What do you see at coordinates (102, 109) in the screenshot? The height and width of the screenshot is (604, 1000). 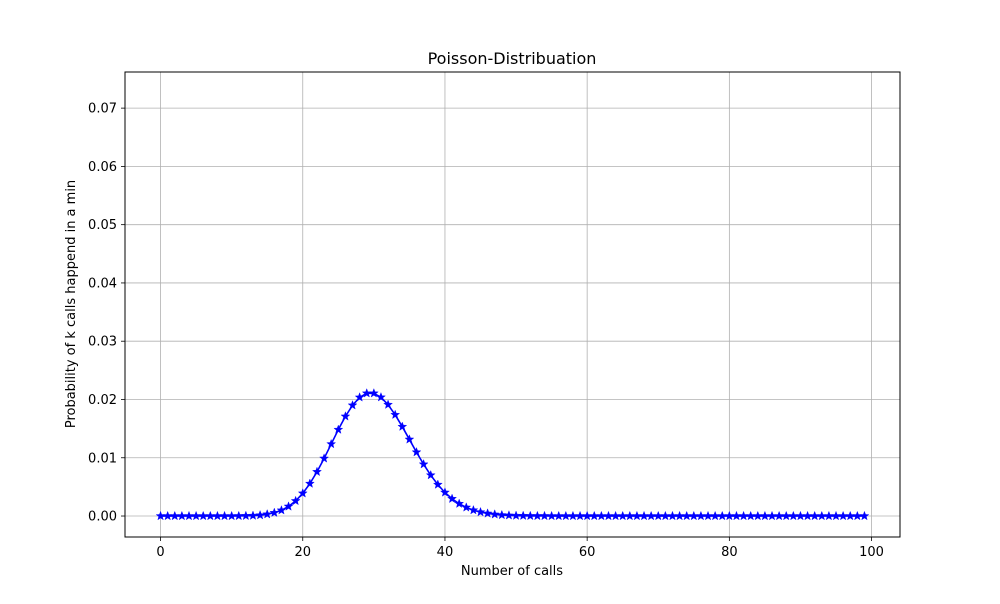 I see `y-tick-label: 0.07` at bounding box center [102, 109].